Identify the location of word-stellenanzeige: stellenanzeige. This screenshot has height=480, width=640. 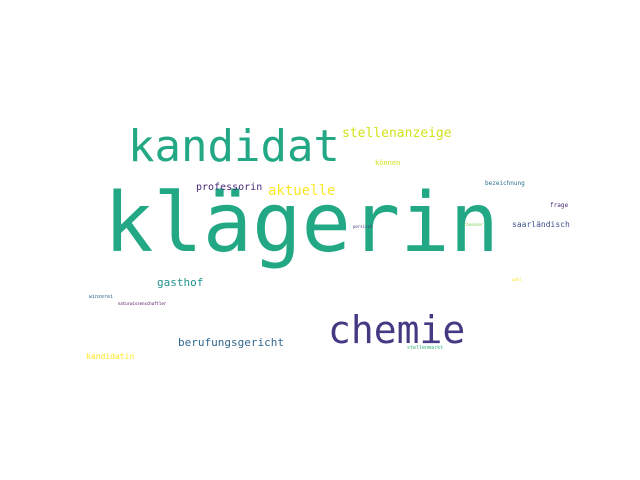
(397, 133).